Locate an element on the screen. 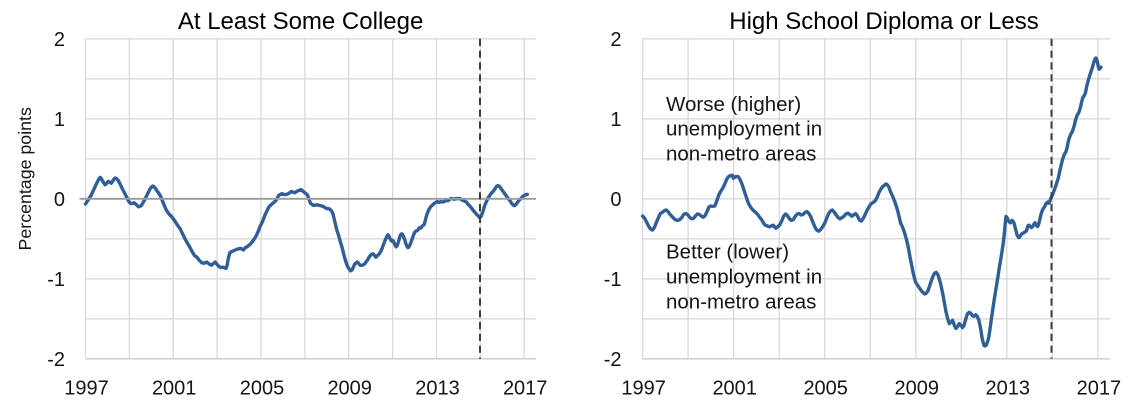 Image resolution: width=1139 pixels, height=411 pixels. svg-text: Better (lower) is located at coordinates (727, 252).